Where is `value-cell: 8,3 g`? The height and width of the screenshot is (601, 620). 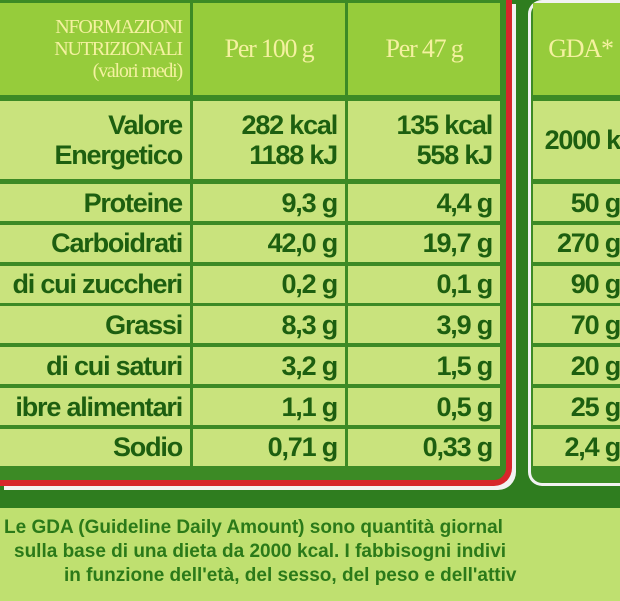
value-cell: 8,3 g is located at coordinates (269, 325).